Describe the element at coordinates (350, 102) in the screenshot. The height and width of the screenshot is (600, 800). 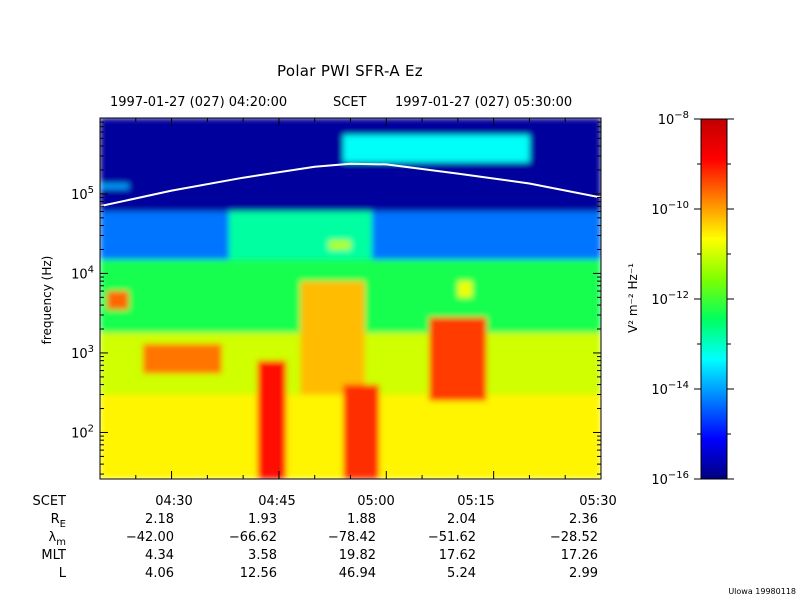
I see `header-scet-label: SCET` at that location.